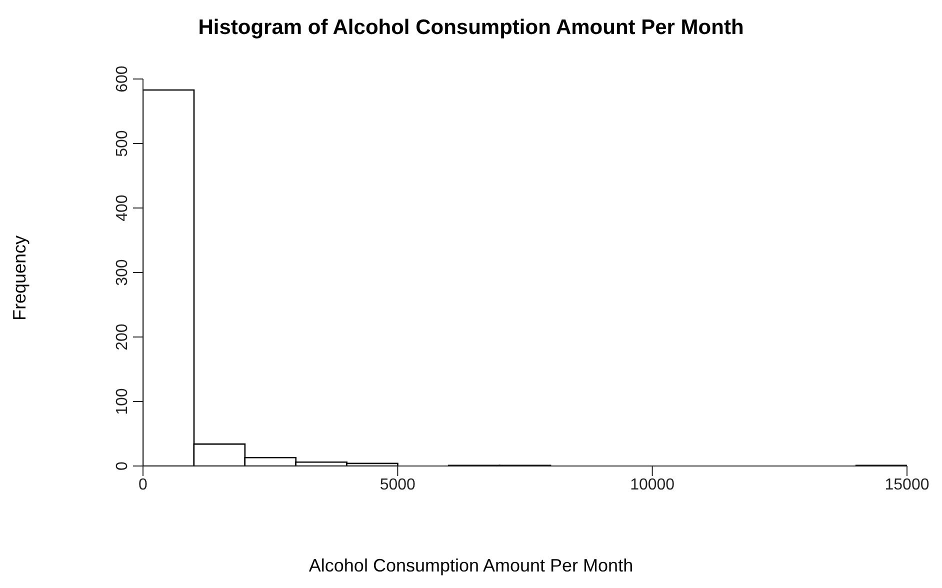  What do you see at coordinates (122, 401) in the screenshot?
I see `y-tick-label: 100` at bounding box center [122, 401].